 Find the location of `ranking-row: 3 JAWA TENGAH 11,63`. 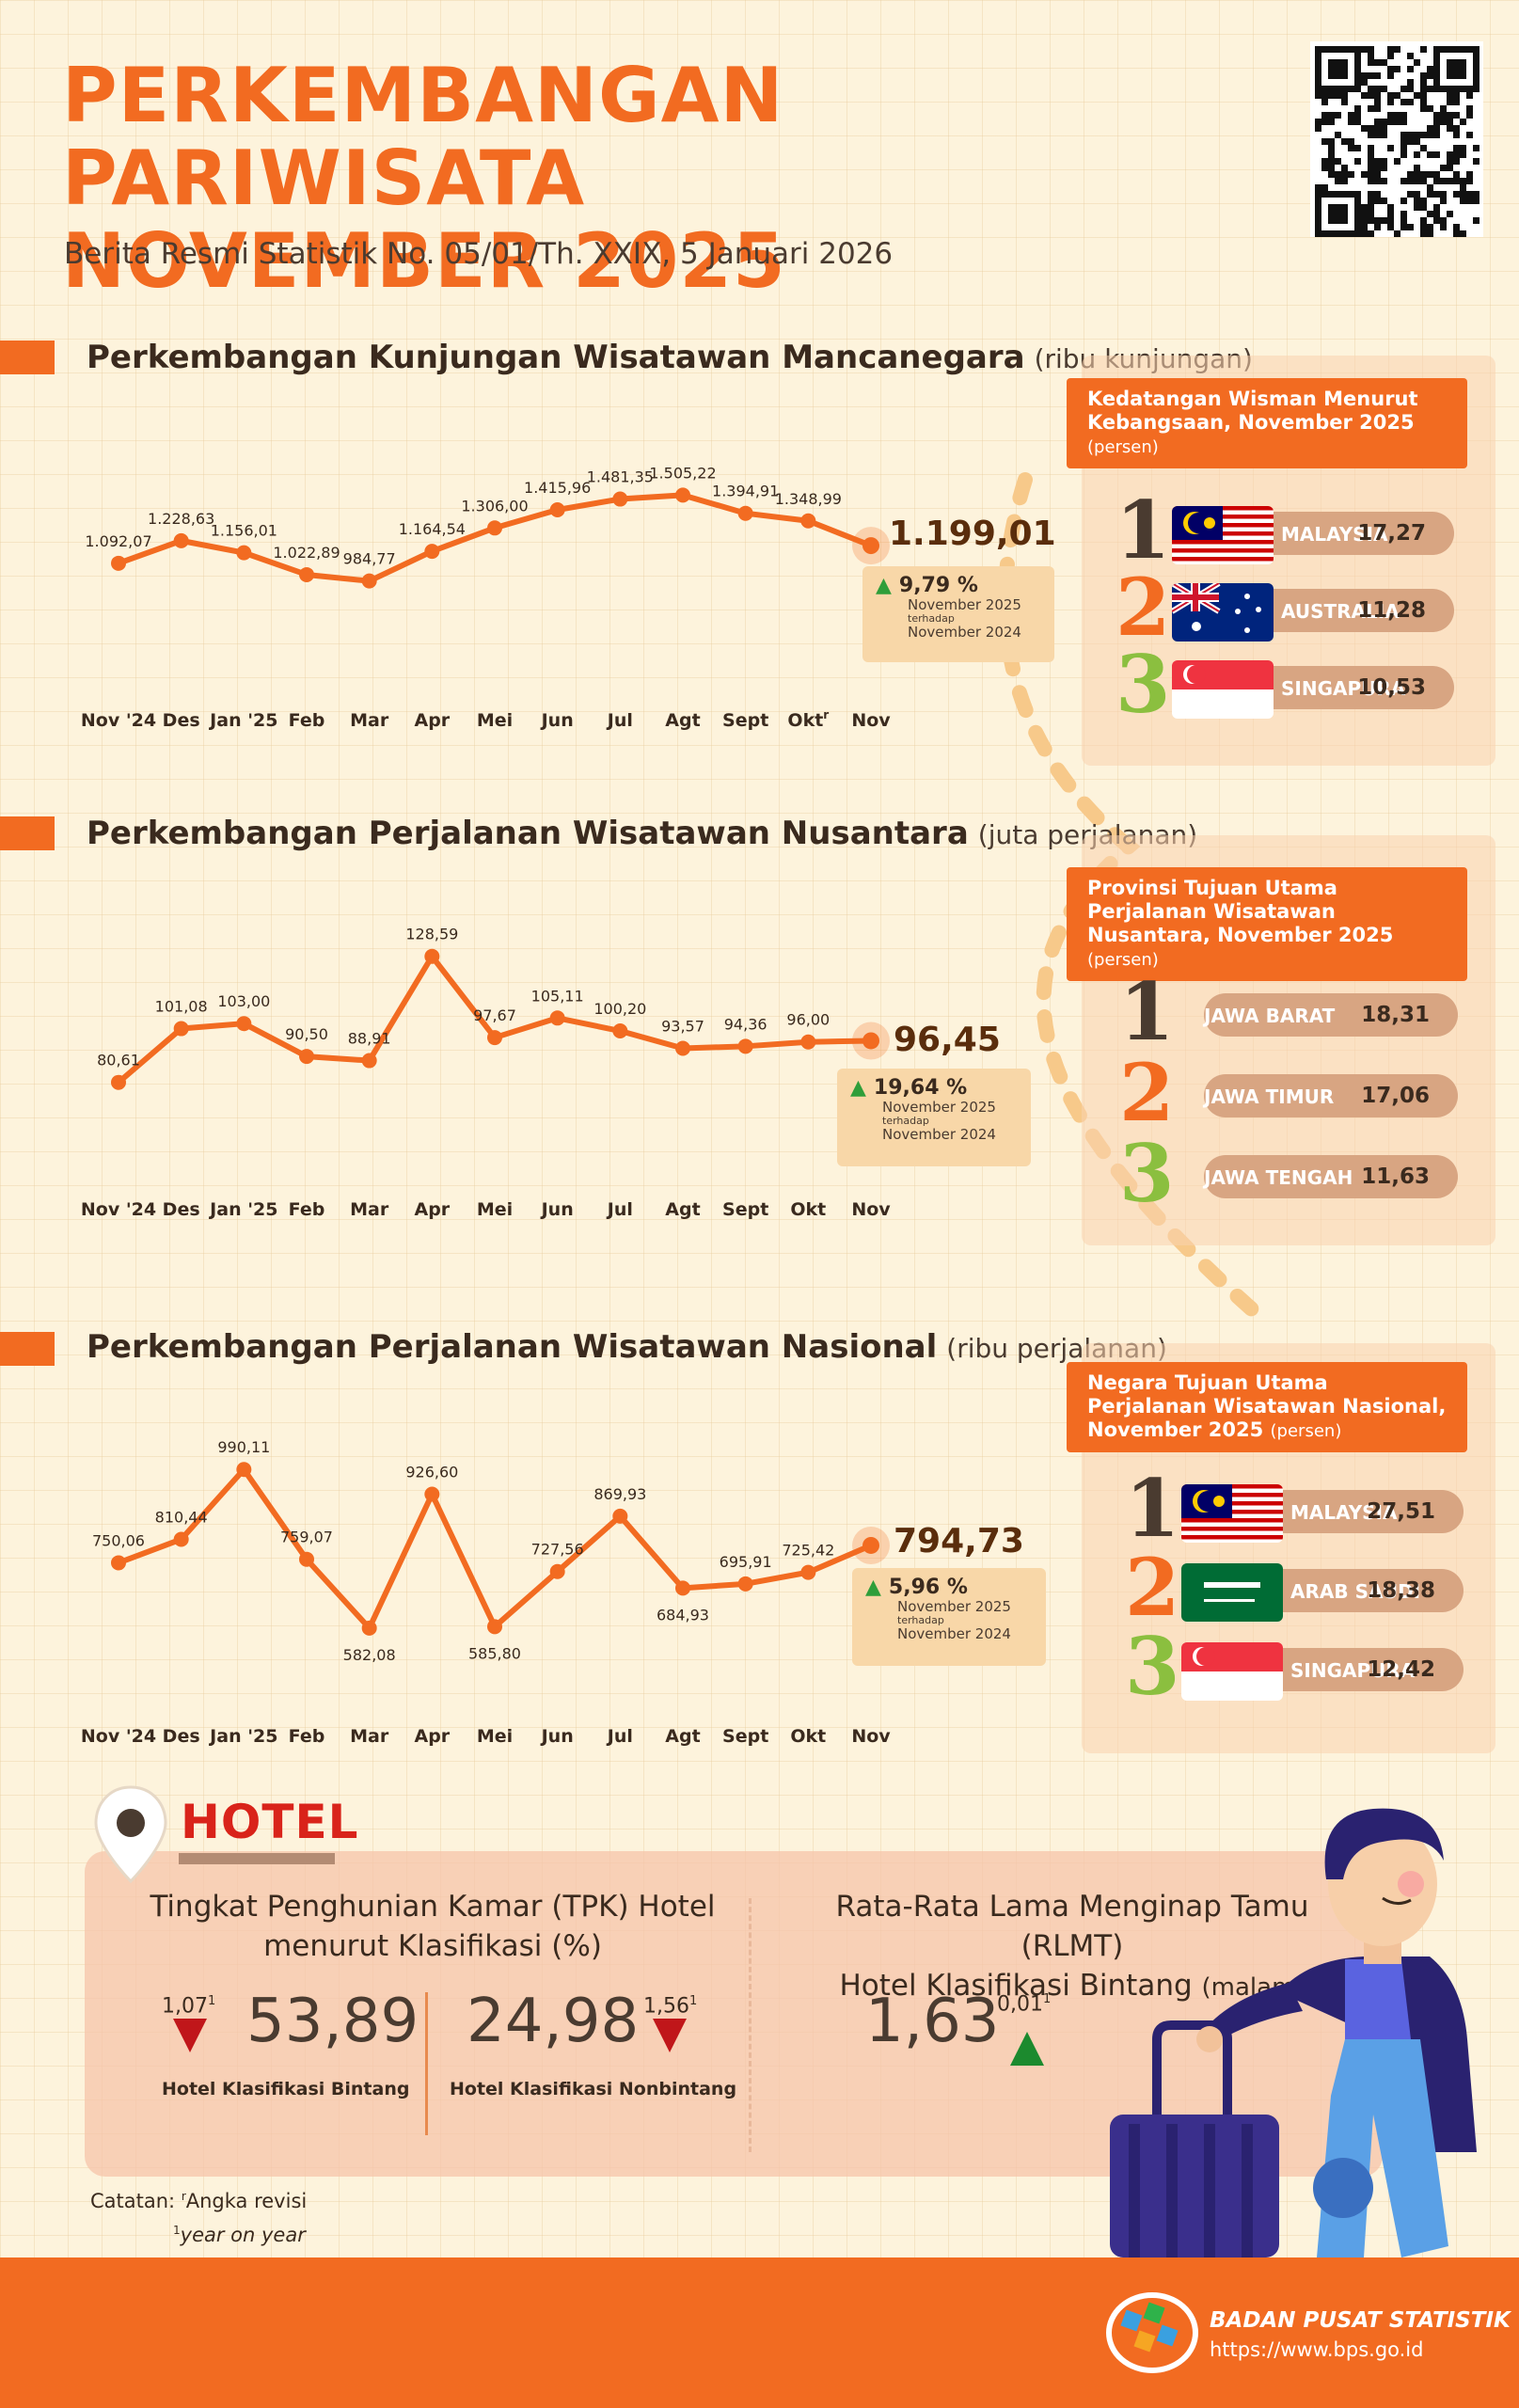

ranking-row: 3 JAWA TENGAH 11,63 is located at coordinates (1288, 1174).